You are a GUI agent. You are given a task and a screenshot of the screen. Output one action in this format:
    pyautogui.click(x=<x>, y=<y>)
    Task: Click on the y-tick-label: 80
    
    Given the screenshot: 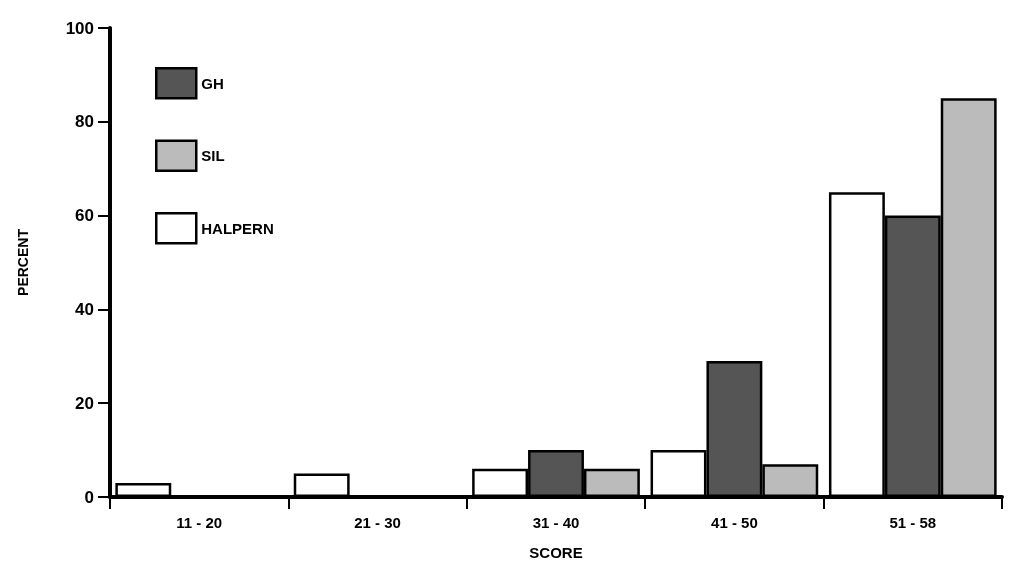 What is the action you would take?
    pyautogui.click(x=84, y=122)
    